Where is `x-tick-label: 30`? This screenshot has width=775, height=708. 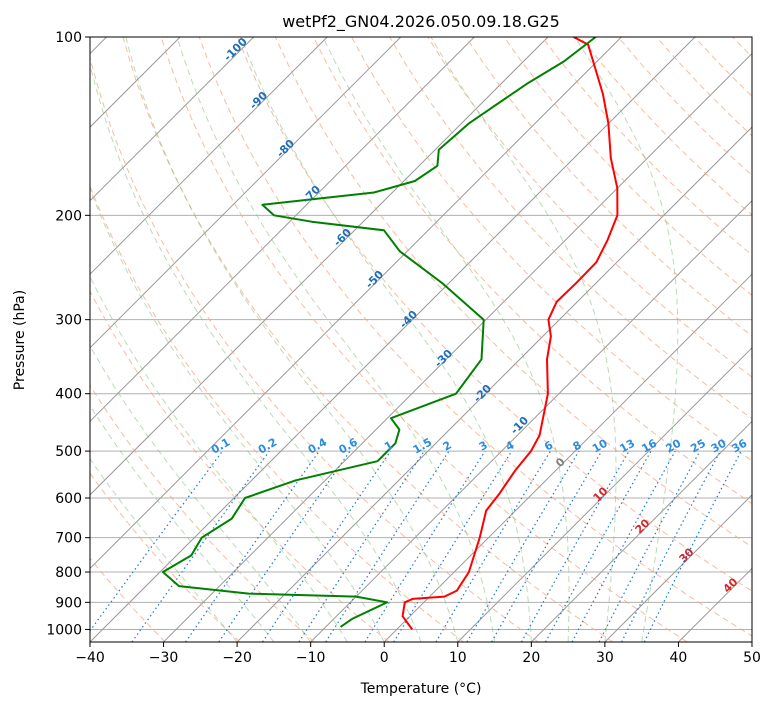
x-tick-label: 30 is located at coordinates (605, 658).